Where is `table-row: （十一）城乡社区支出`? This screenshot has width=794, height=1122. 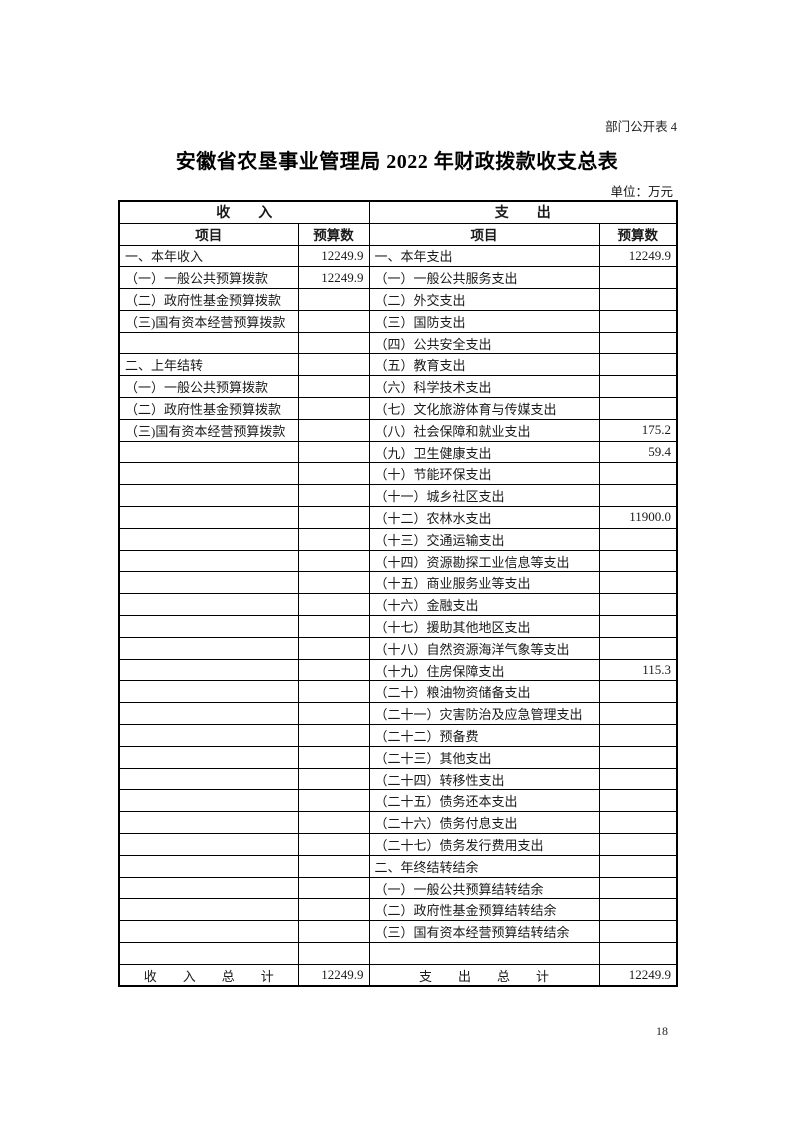 table-row: （十一）城乡社区支出 is located at coordinates (398, 496).